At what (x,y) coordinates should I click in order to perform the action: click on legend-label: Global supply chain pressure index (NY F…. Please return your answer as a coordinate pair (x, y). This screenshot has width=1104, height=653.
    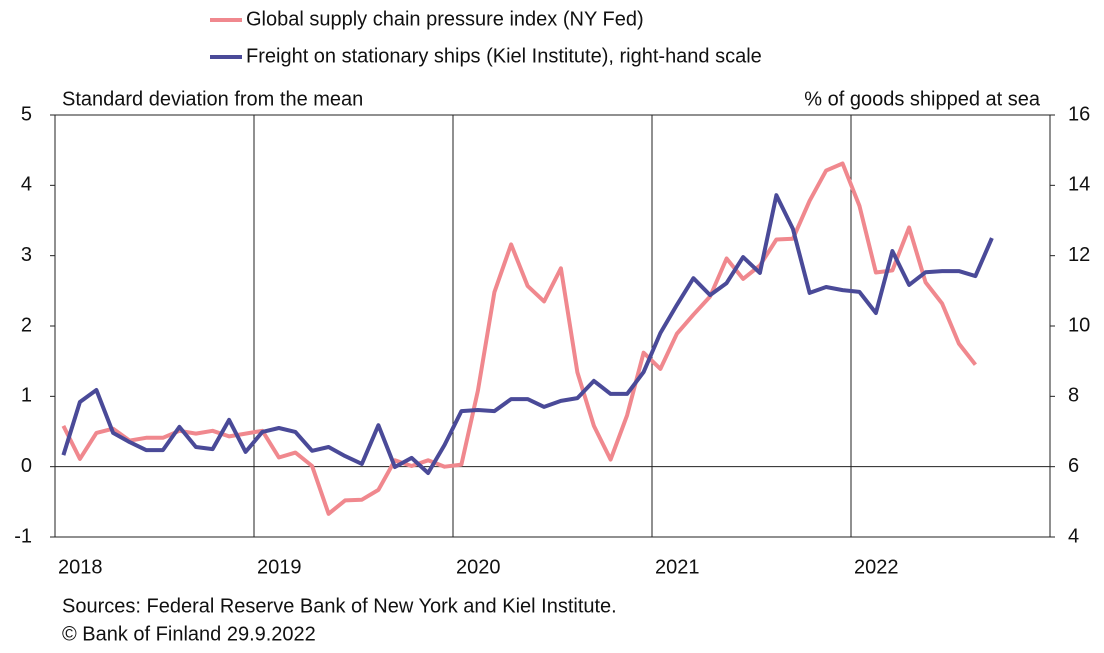
    Looking at the image, I should click on (445, 19).